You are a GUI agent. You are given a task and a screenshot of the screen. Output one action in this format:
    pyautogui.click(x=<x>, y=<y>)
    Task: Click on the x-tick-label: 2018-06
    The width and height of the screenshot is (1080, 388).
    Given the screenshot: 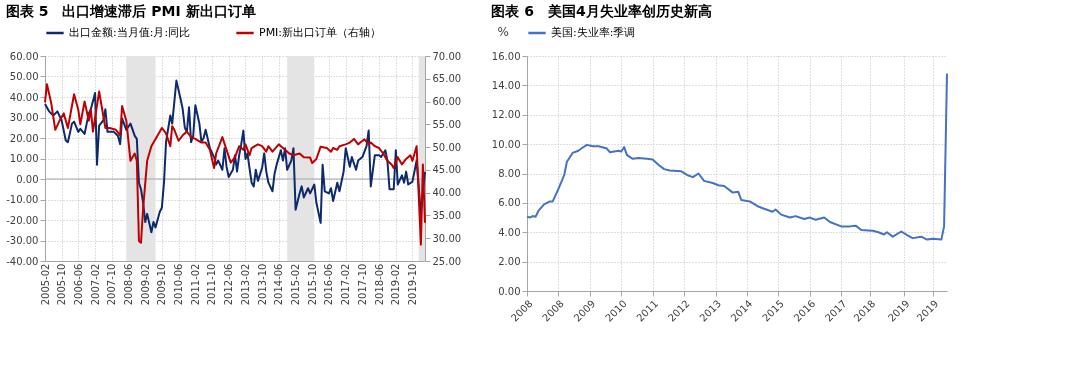 What is the action you would take?
    pyautogui.click(x=379, y=284)
    